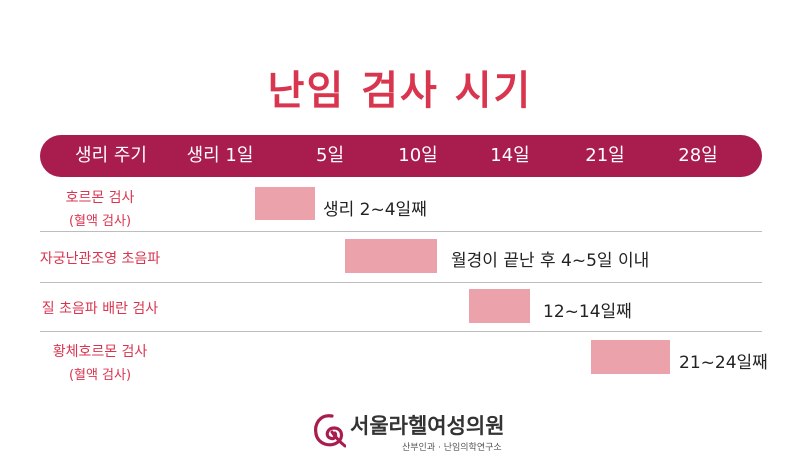  I want to click on logo-swirl-icon, so click(330, 431).